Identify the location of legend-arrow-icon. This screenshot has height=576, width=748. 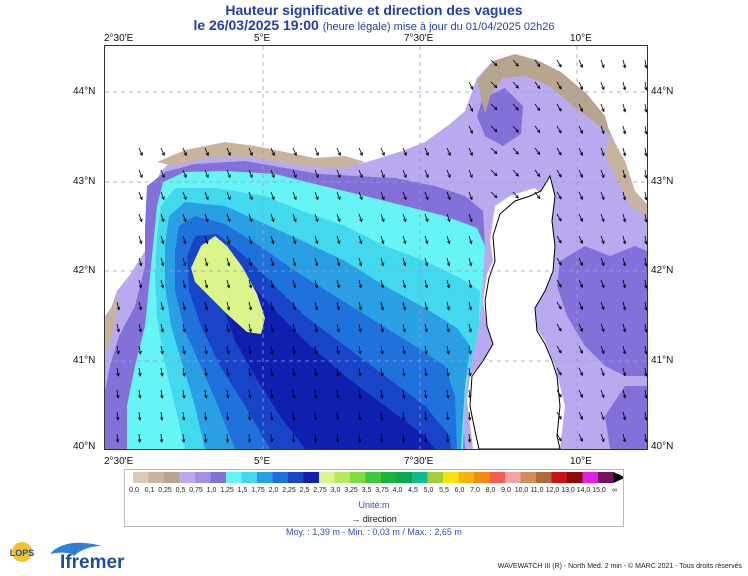
(619, 477).